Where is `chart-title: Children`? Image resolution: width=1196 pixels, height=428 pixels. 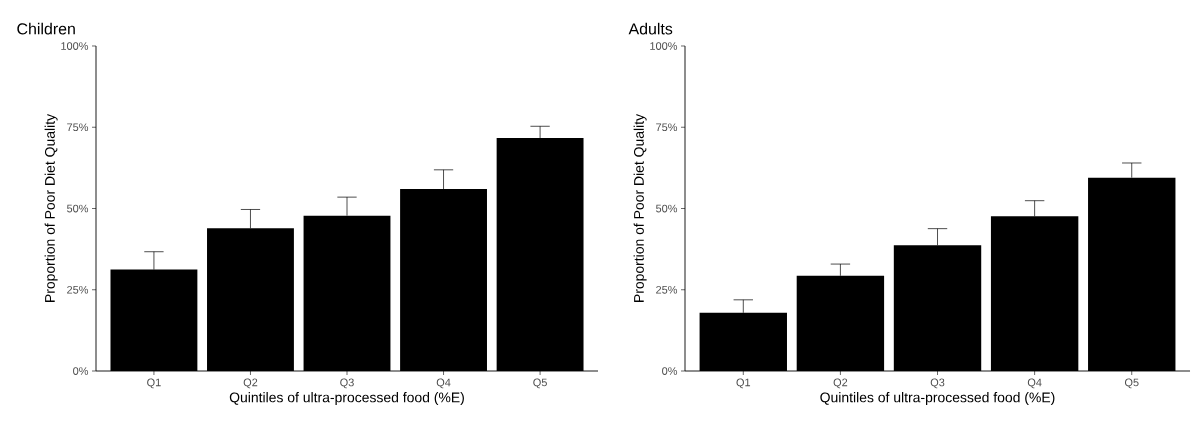
chart-title: Children is located at coordinates (46, 28).